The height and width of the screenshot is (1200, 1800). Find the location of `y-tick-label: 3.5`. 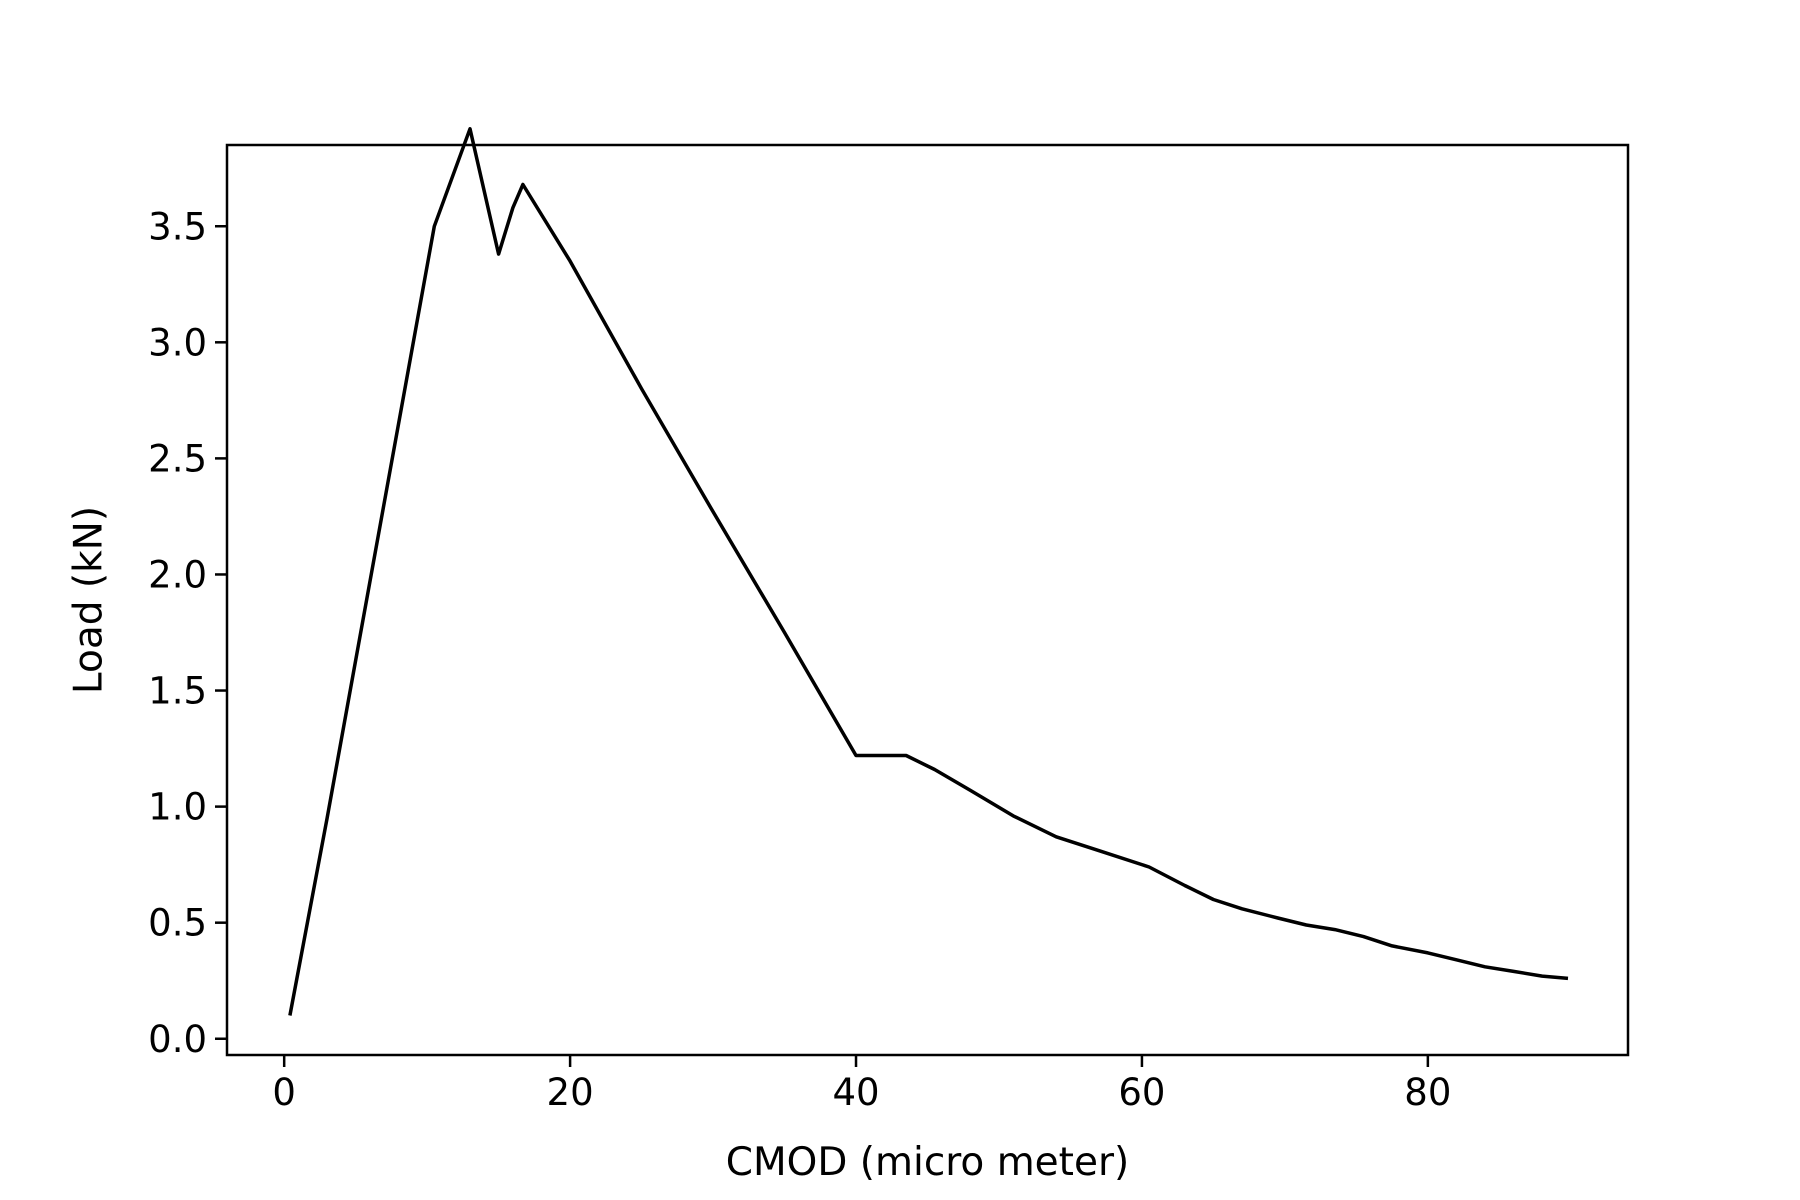

y-tick-label: 3.5 is located at coordinates (177, 226).